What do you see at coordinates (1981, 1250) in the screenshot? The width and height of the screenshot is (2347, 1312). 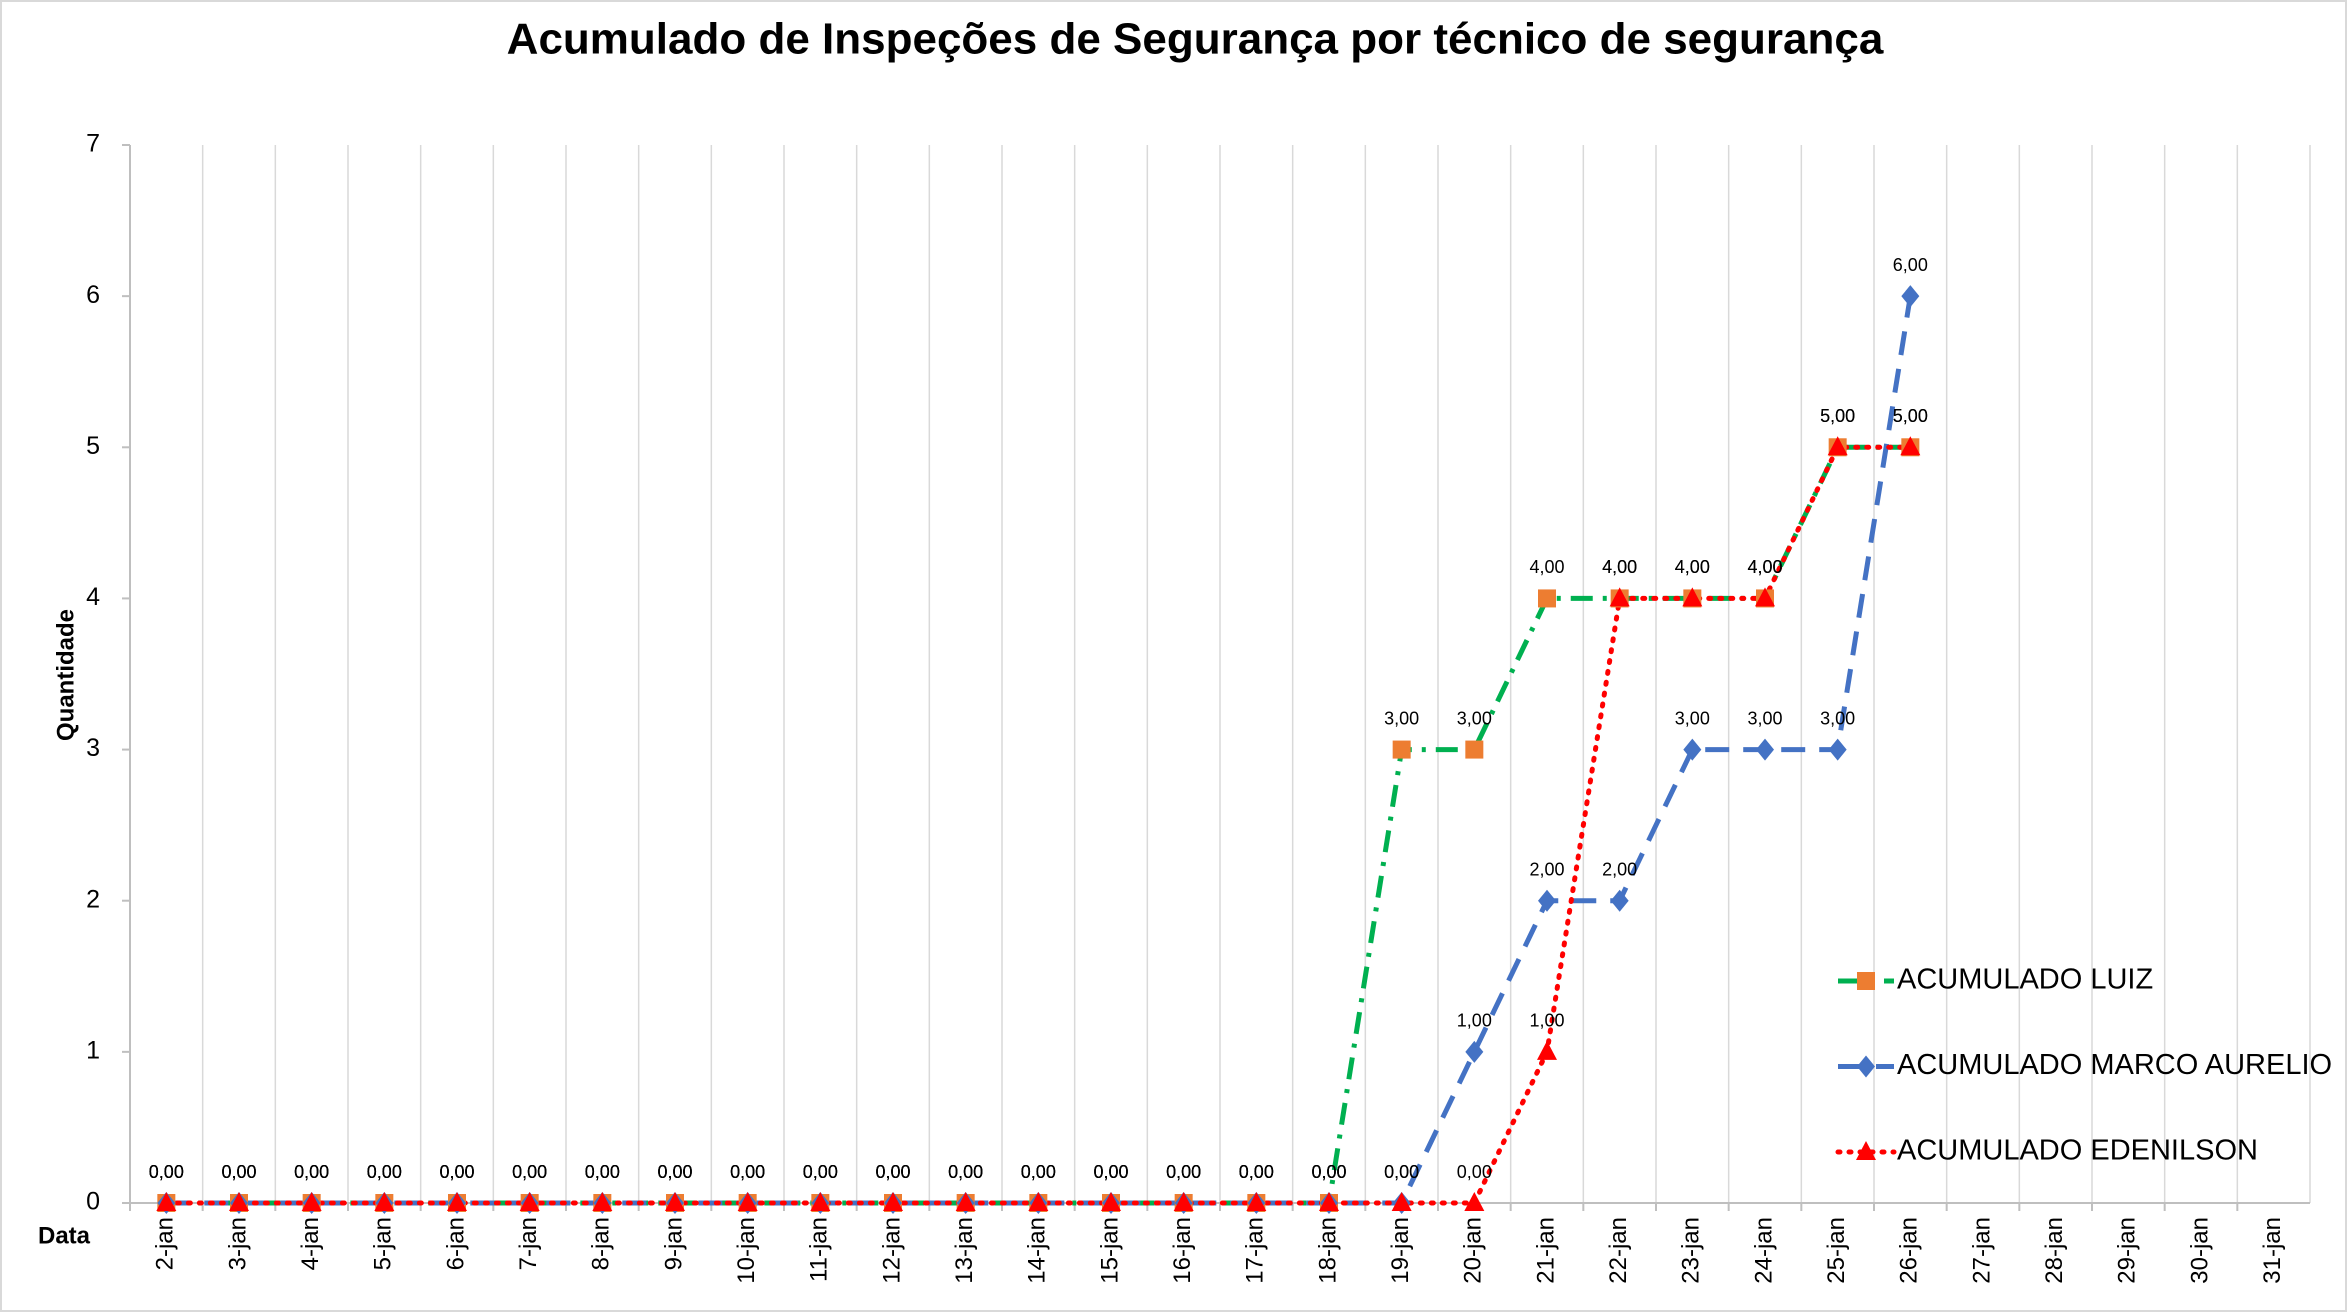 I see `x-tick-label: 27-jan` at bounding box center [1981, 1250].